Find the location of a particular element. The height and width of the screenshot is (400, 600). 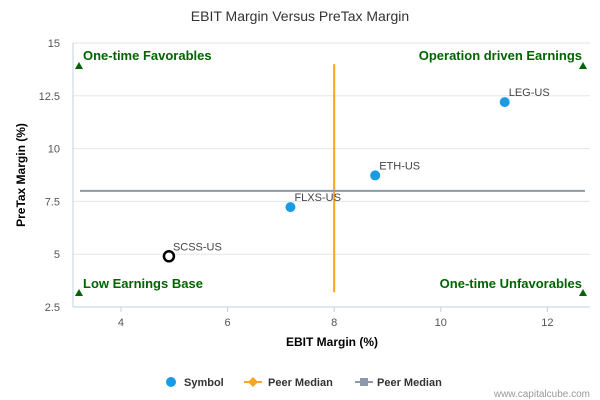

y-tick-label: 12.5 is located at coordinates (49, 97).